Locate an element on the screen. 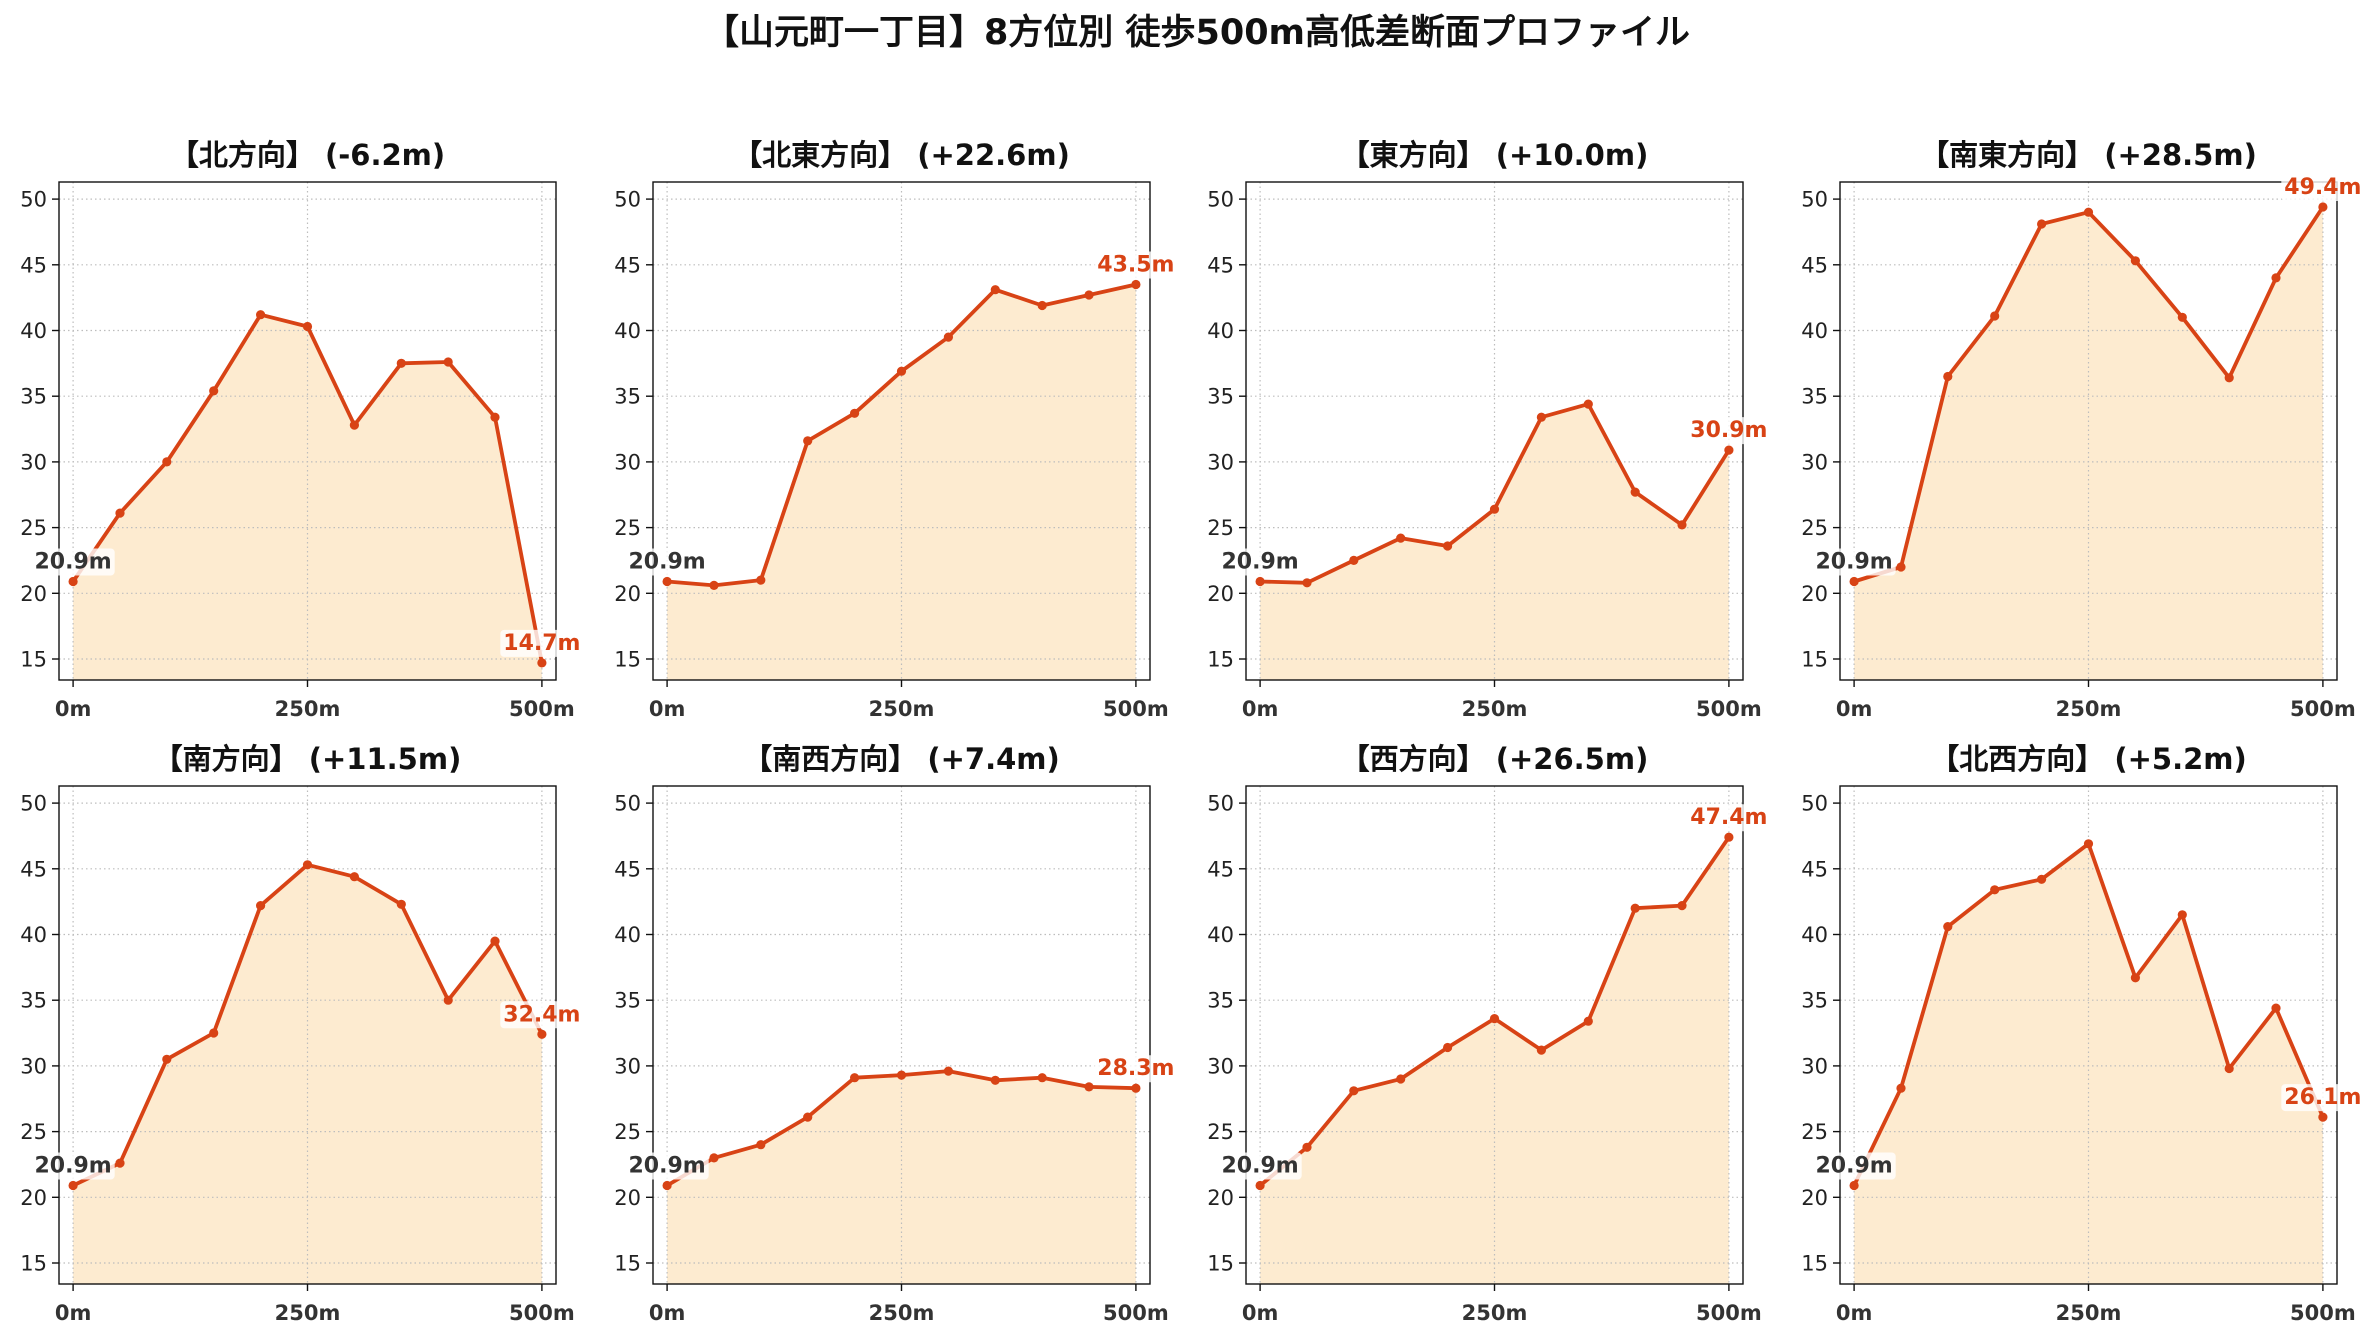  end-elevation-label: 43.5m is located at coordinates (1136, 265).